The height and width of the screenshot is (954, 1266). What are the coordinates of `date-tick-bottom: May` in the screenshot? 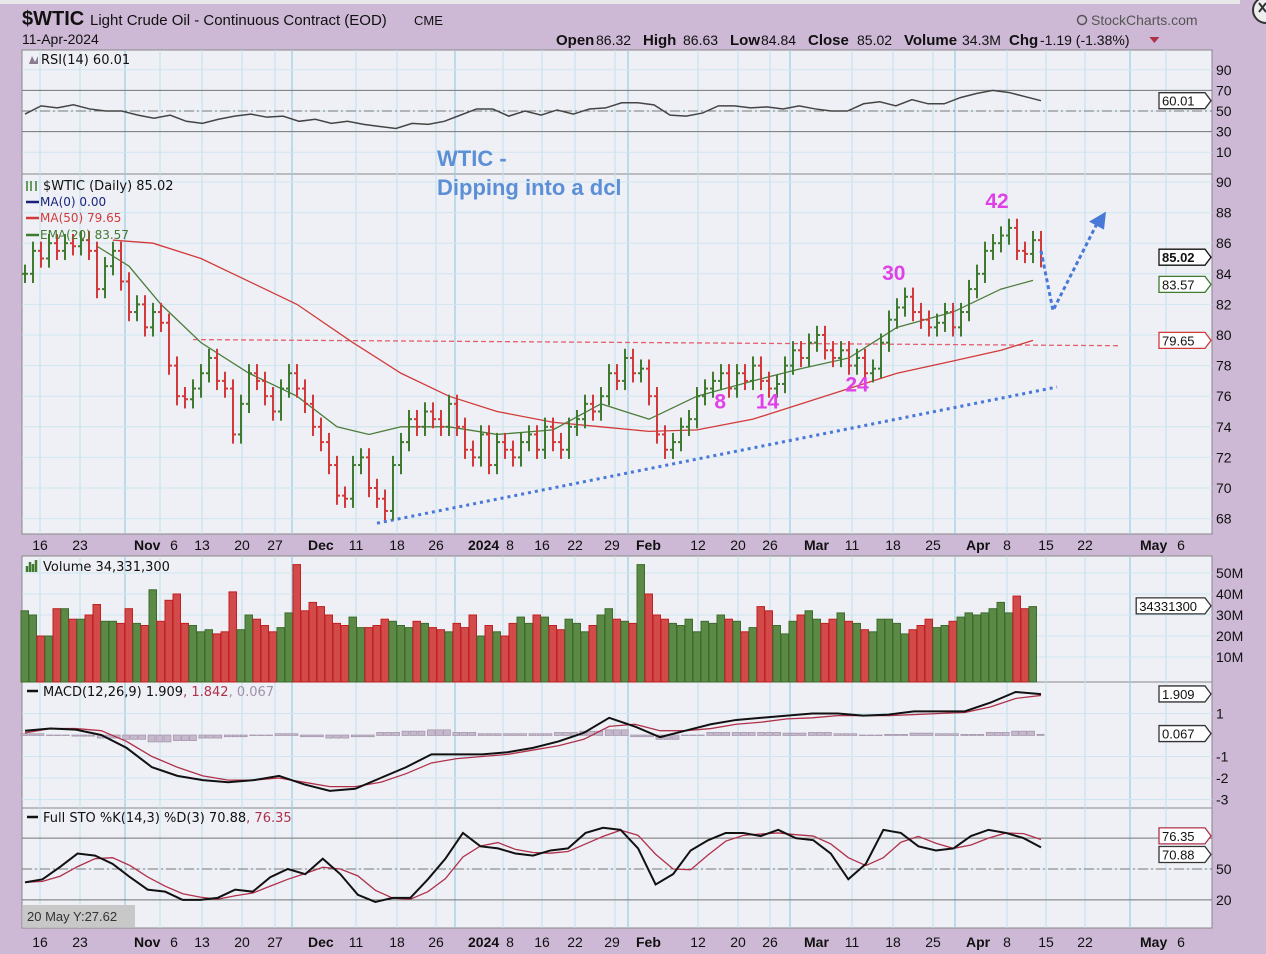 It's located at (1153, 942).